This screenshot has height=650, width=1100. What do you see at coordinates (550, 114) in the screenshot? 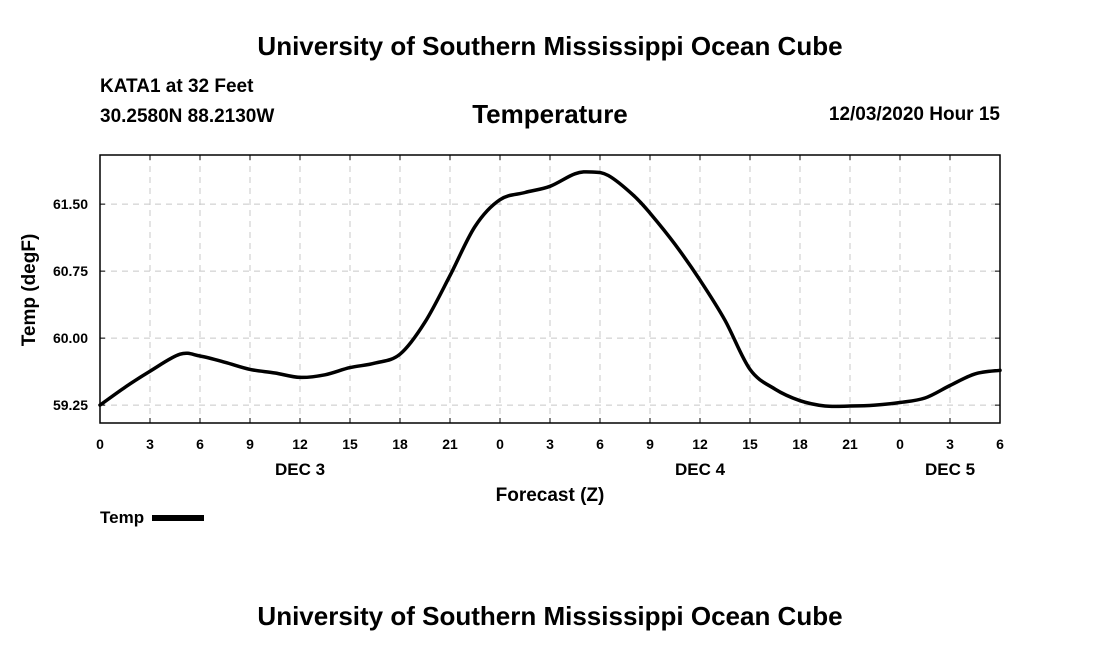
I see `chart-title: Temperature` at bounding box center [550, 114].